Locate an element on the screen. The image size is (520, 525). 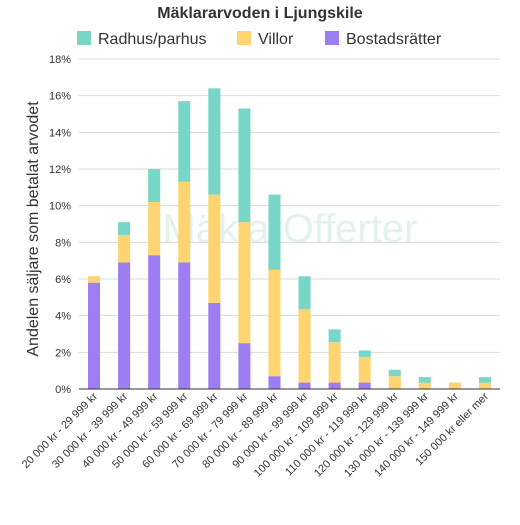
y-tick-label: 14% is located at coordinates (60, 133).